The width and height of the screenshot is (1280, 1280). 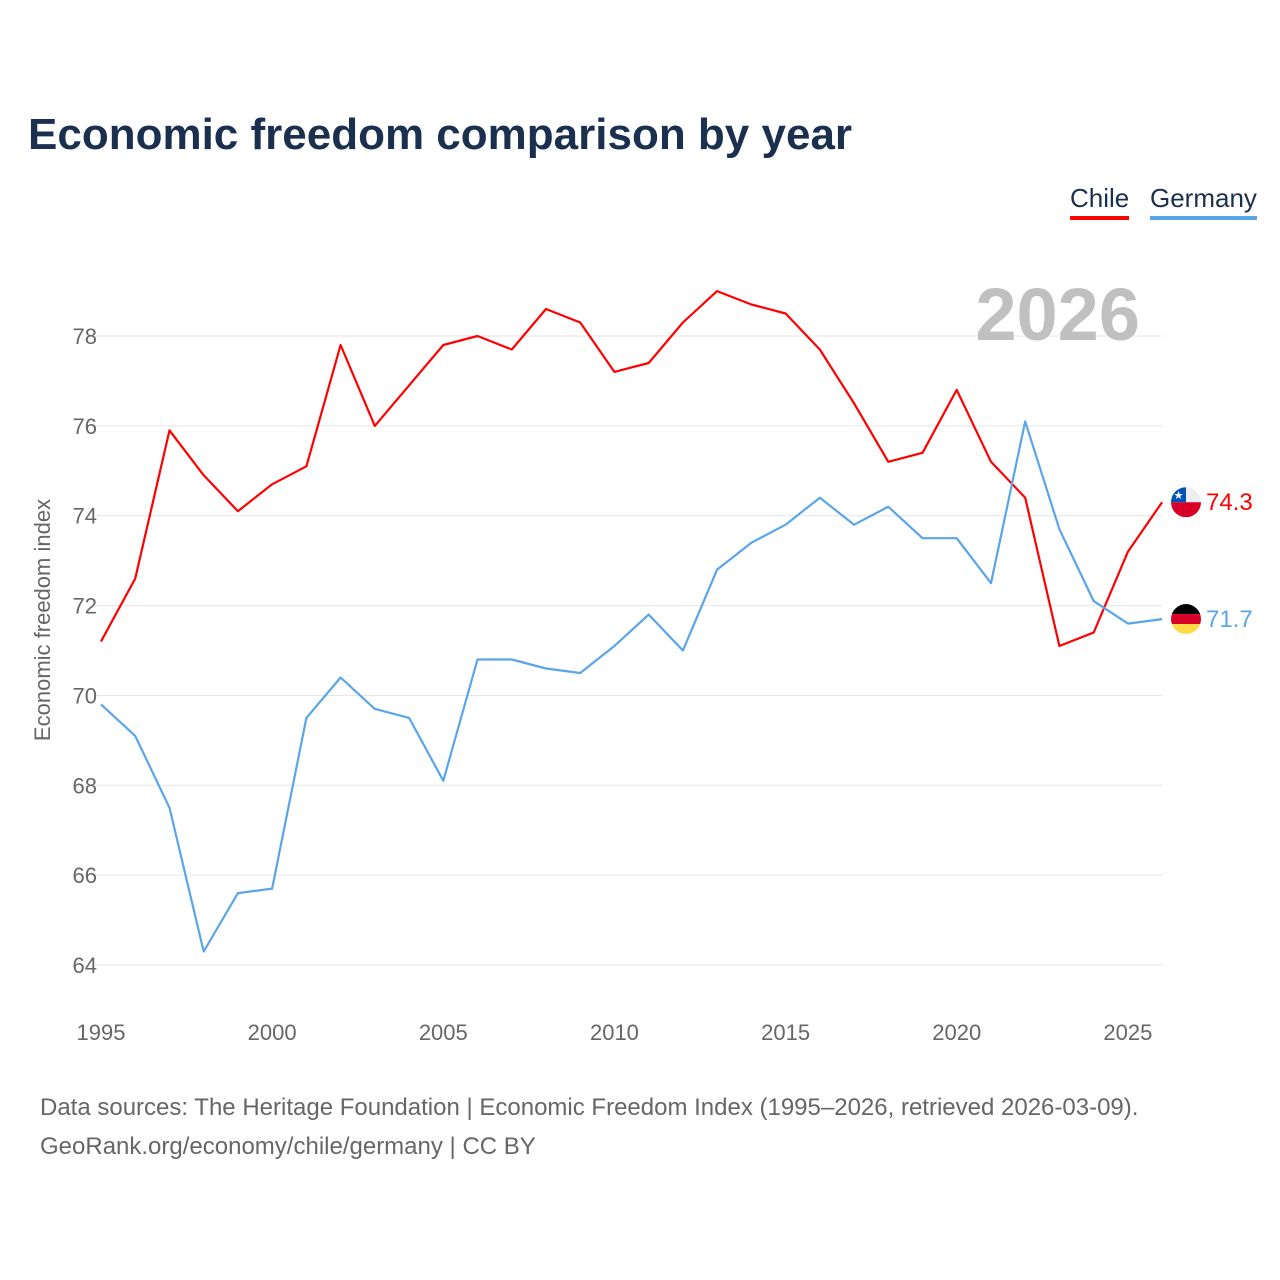 What do you see at coordinates (42, 620) in the screenshot?
I see `y-axis-label: Economic freedom index` at bounding box center [42, 620].